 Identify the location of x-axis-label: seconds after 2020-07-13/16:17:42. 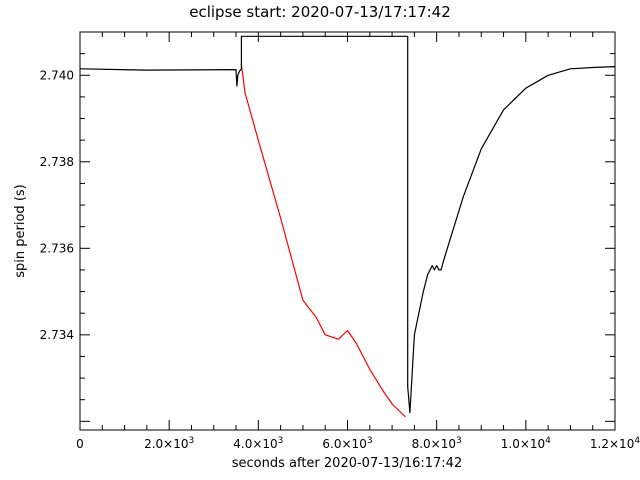
(347, 463).